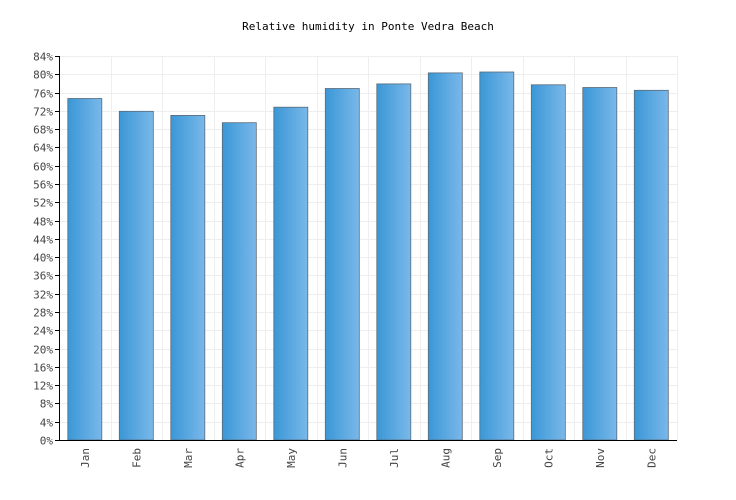  What do you see at coordinates (394, 458) in the screenshot?
I see `x-tick-label: Jul` at bounding box center [394, 458].